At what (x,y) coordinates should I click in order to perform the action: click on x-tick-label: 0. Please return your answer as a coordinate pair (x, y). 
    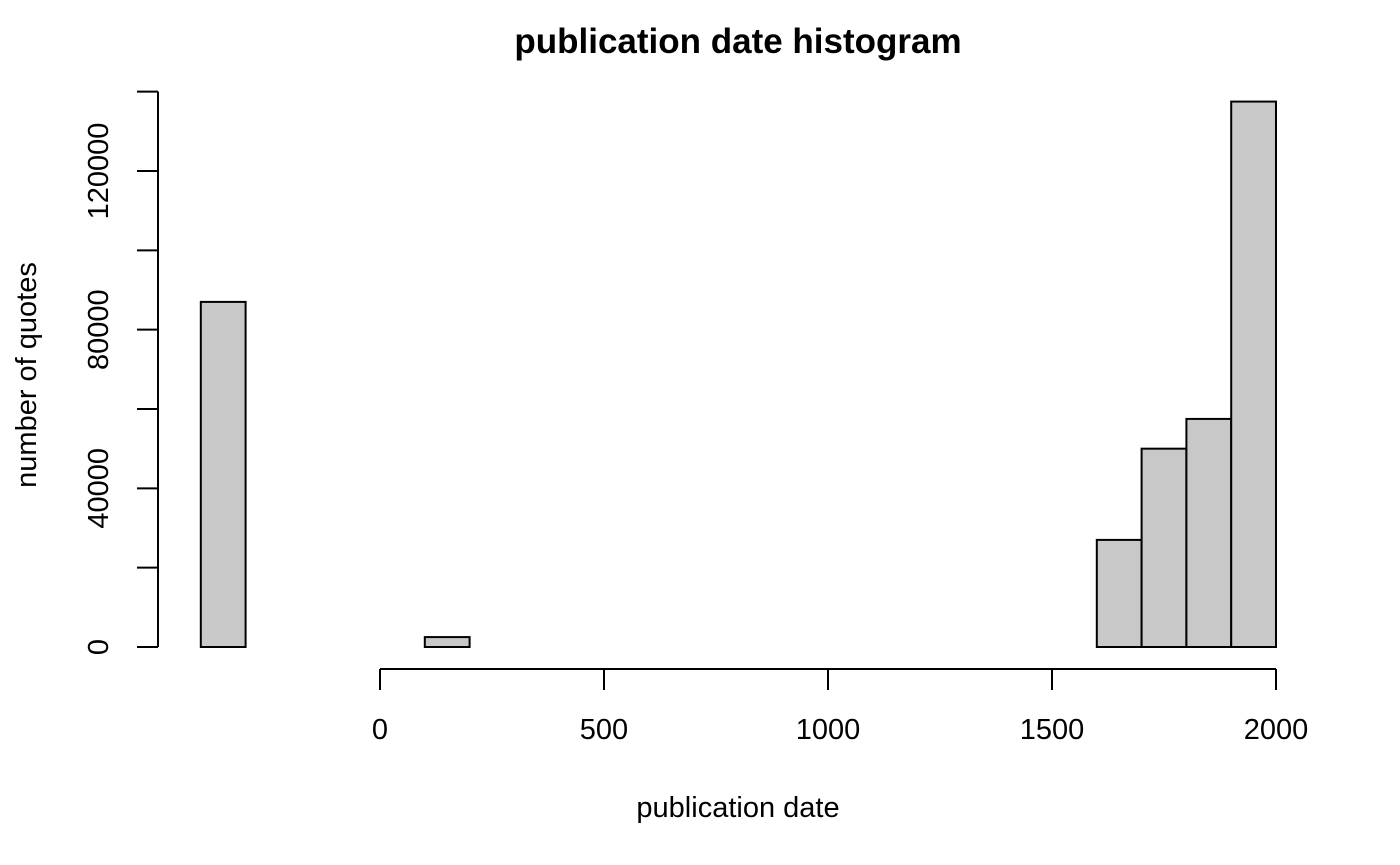
    Looking at the image, I should click on (380, 730).